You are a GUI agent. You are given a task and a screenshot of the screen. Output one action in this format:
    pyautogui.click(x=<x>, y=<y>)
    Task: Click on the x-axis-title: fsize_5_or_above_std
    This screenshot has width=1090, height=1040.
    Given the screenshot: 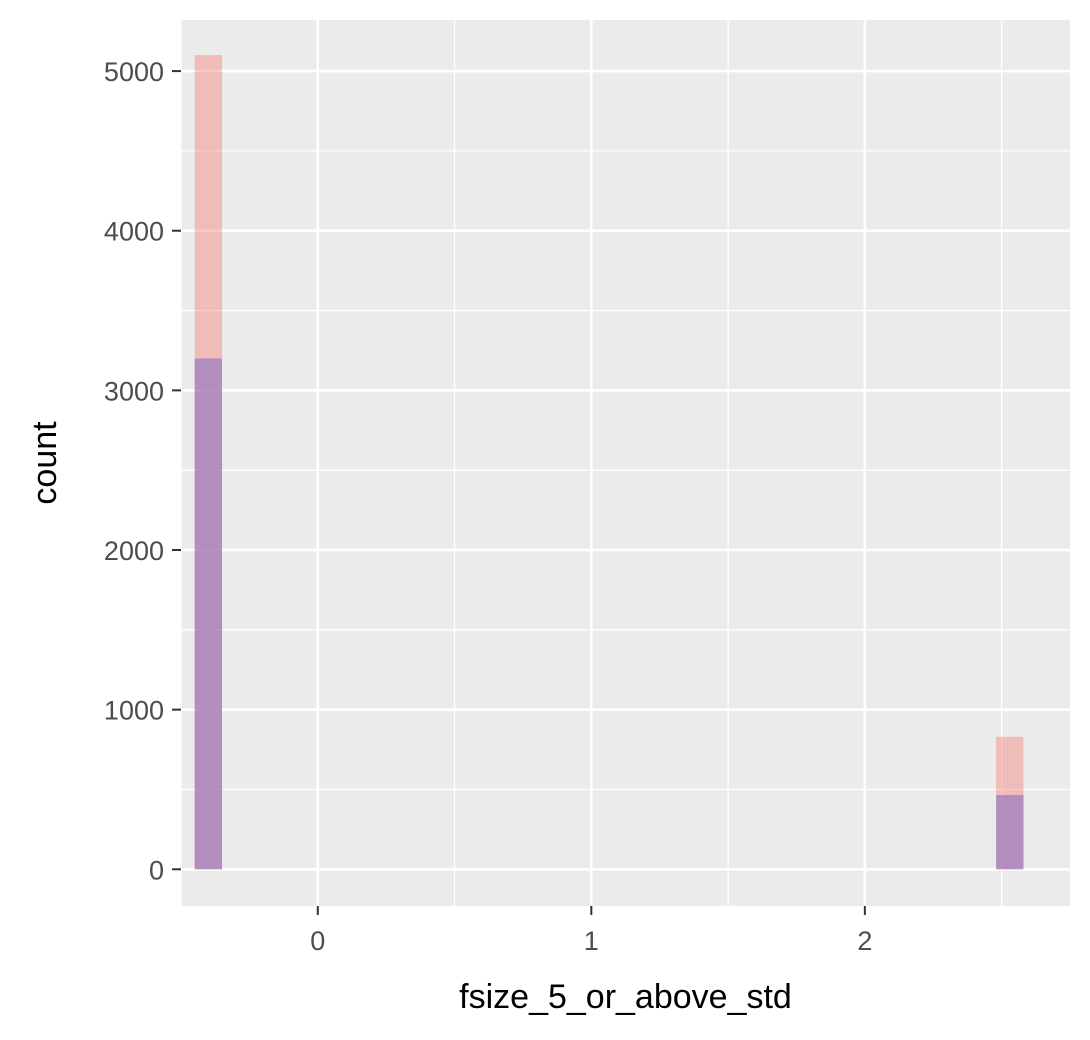 What is the action you would take?
    pyautogui.click(x=625, y=997)
    